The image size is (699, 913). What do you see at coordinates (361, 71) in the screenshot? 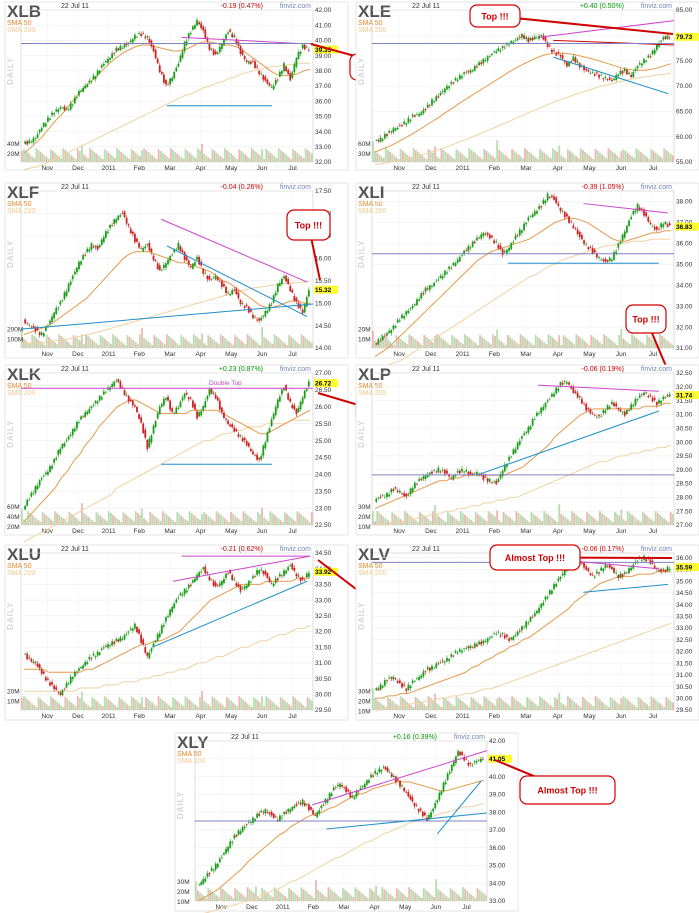
I see `period-label: DAILY` at bounding box center [361, 71].